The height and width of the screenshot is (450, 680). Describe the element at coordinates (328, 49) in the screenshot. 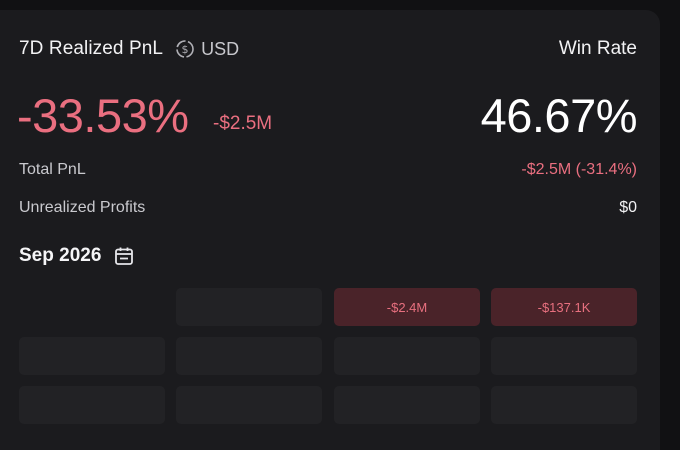

I see `card-header: 7D Realized PnL $ USD Win Rate` at that location.